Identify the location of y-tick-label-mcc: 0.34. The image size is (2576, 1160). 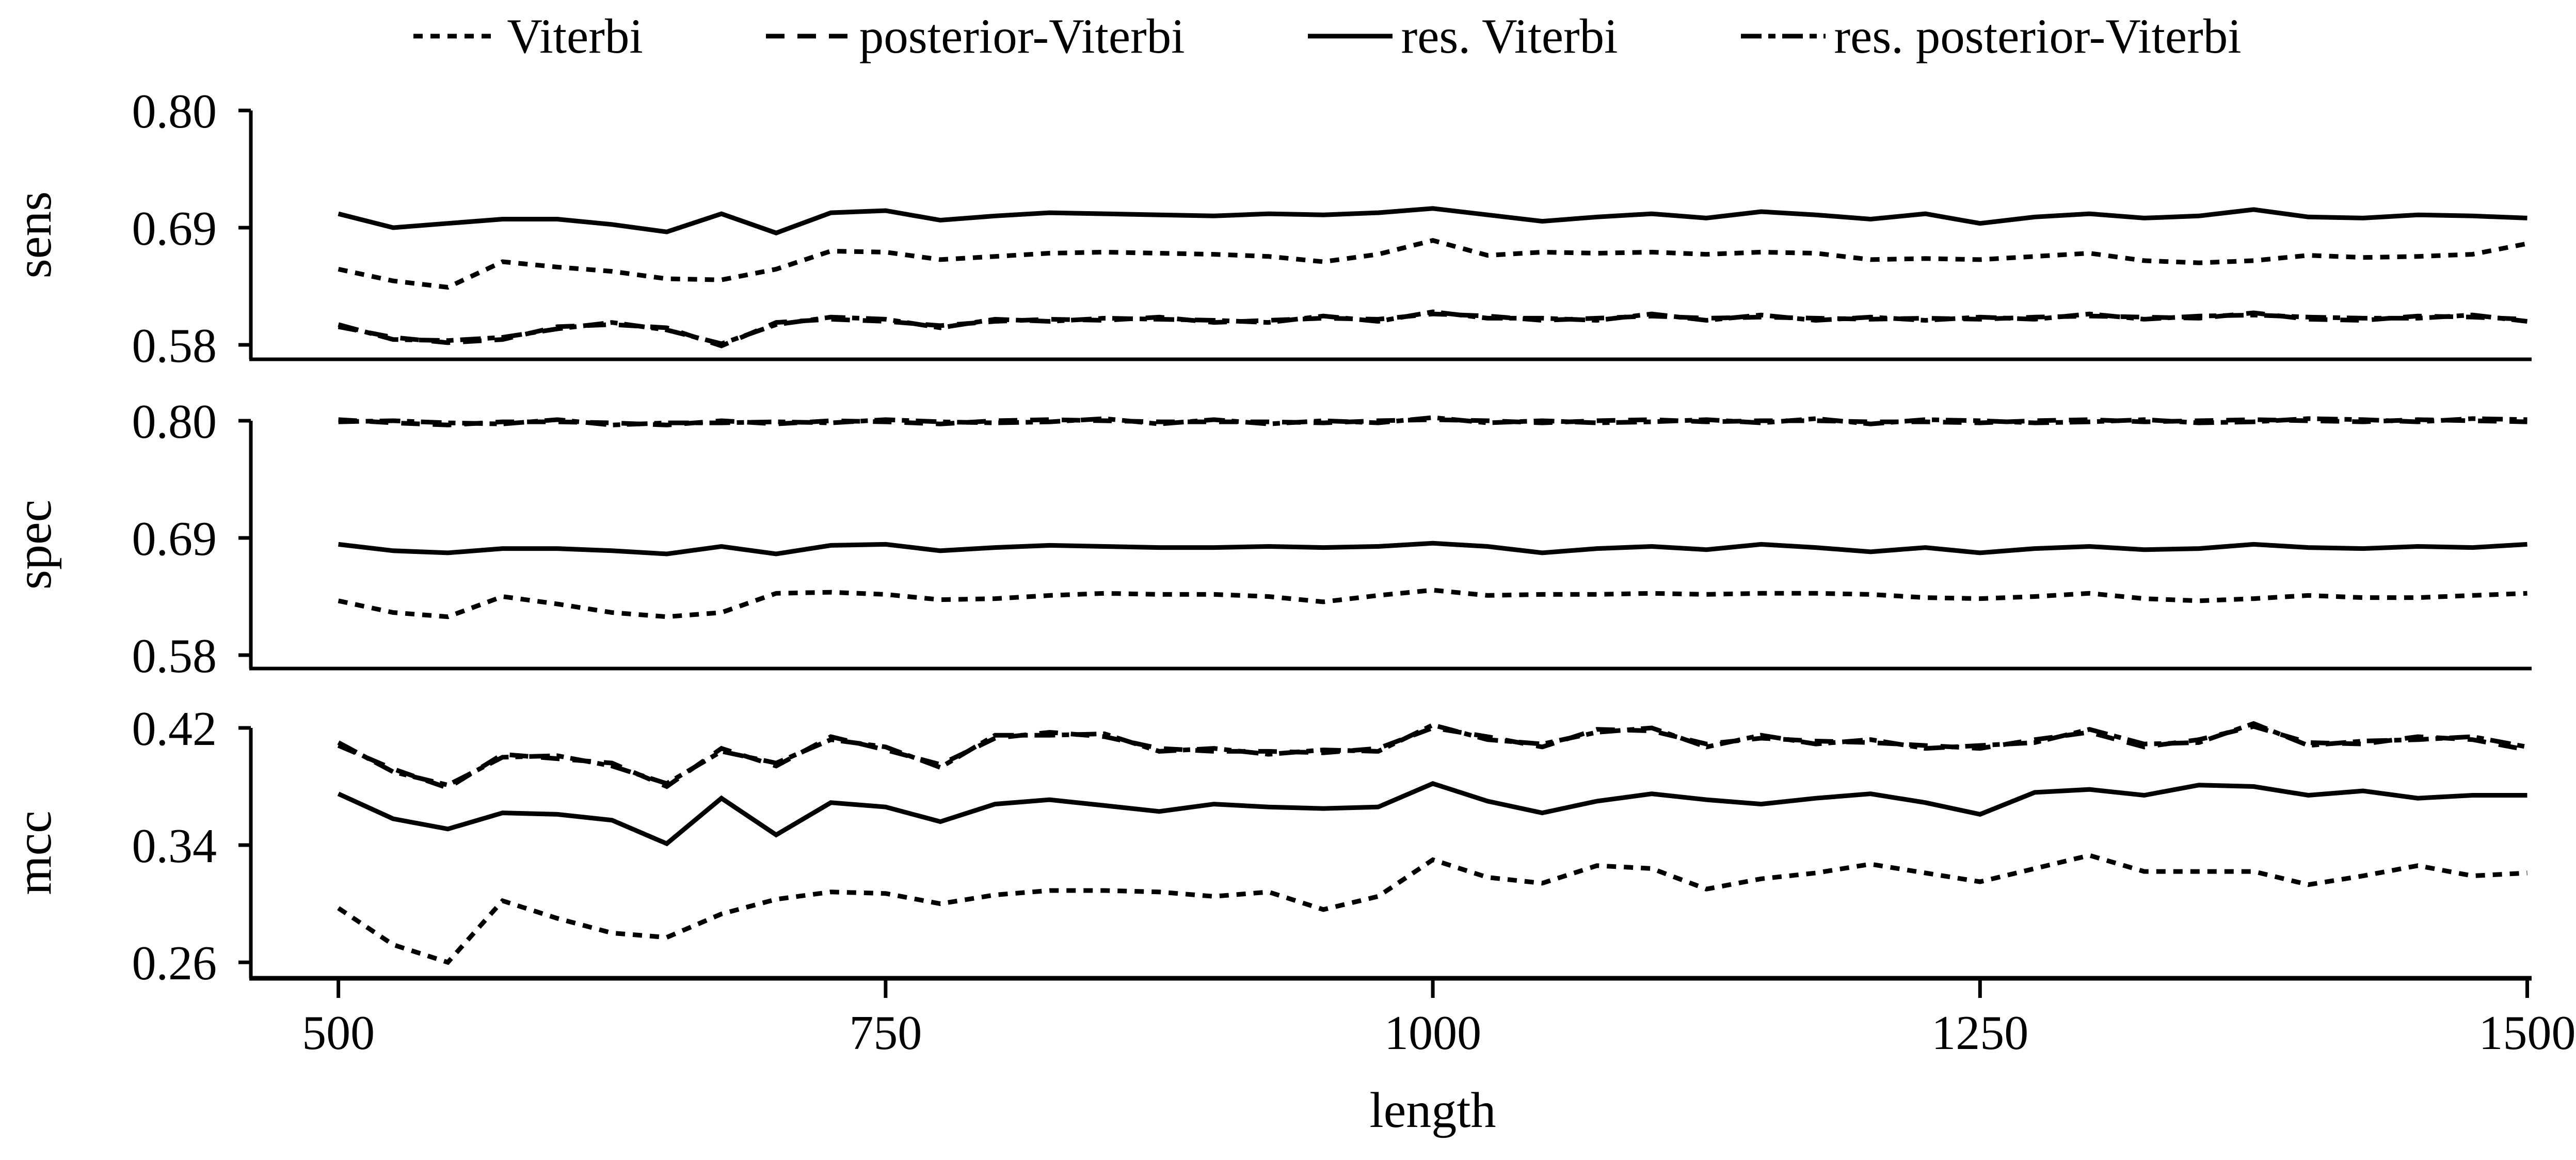
(174, 846).